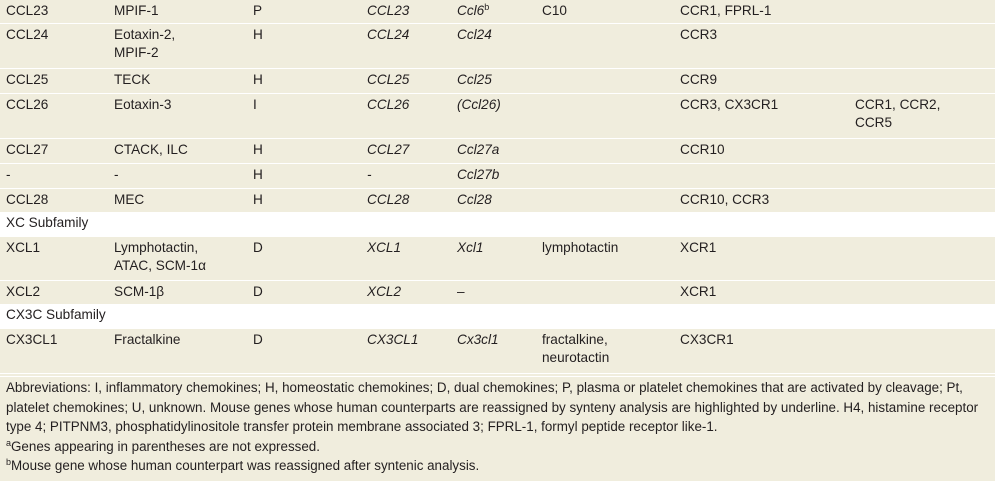 The width and height of the screenshot is (995, 487). Describe the element at coordinates (9, 442) in the screenshot. I see `footnote-a-mark: a` at that location.